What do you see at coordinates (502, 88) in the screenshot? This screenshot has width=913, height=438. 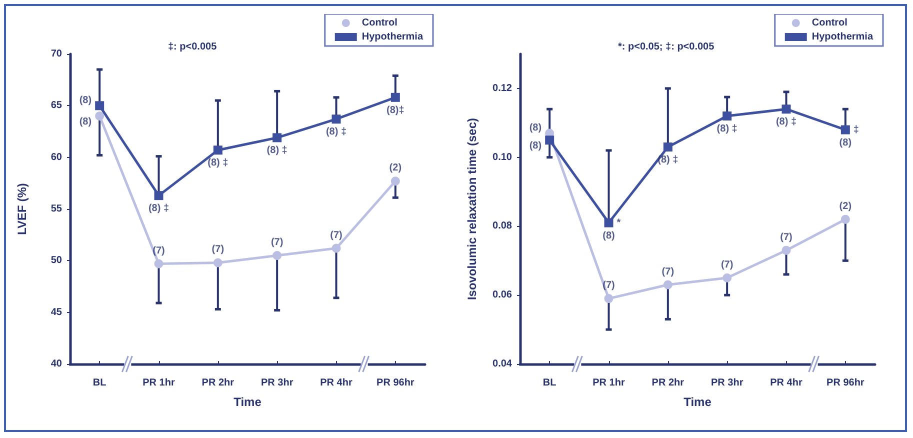 I see `y-tick-label: 0.12` at bounding box center [502, 88].